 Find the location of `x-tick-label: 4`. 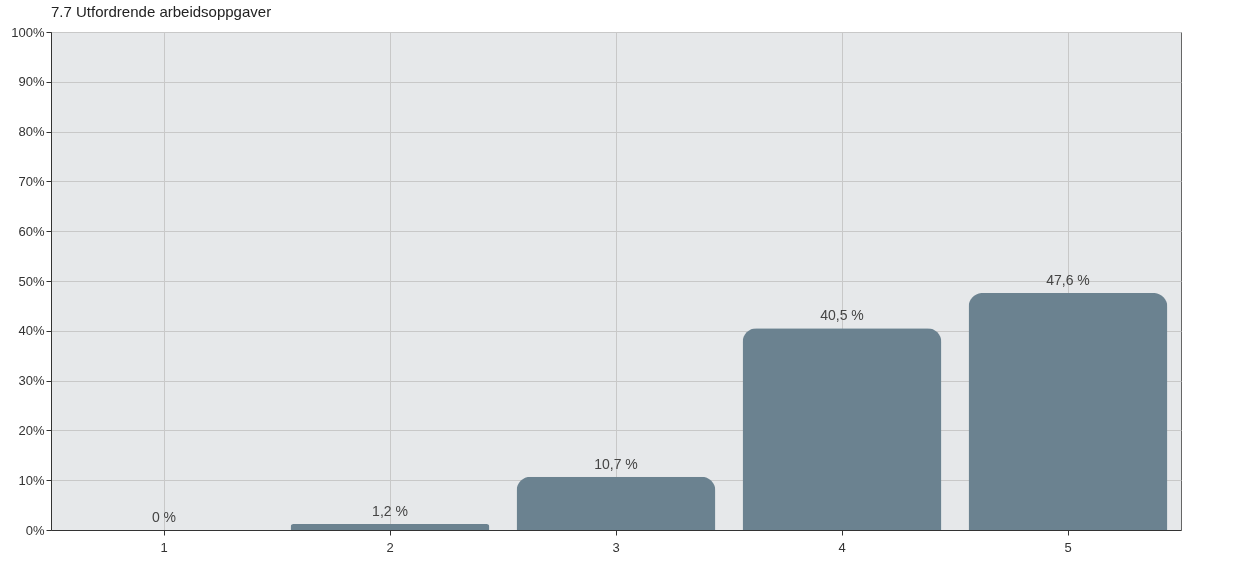

x-tick-label: 4 is located at coordinates (842, 547).